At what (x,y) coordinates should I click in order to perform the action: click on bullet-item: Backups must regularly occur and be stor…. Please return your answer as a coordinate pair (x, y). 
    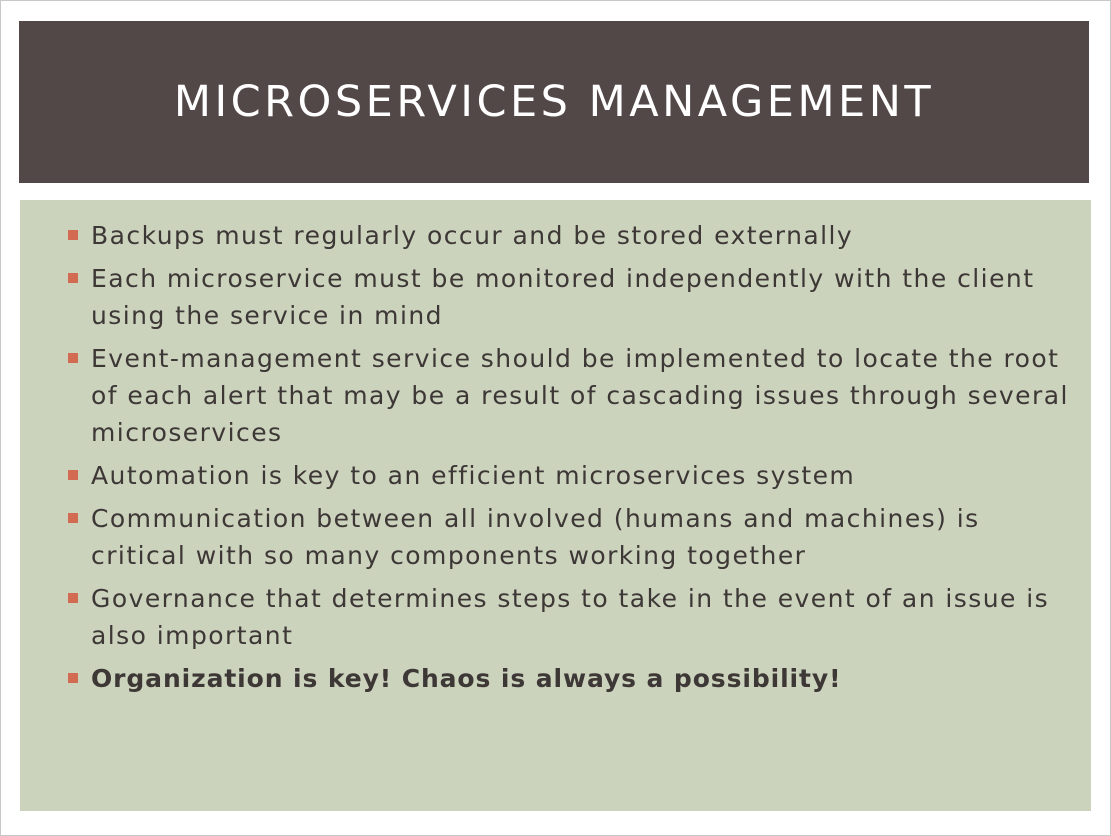
    Looking at the image, I should click on (555, 235).